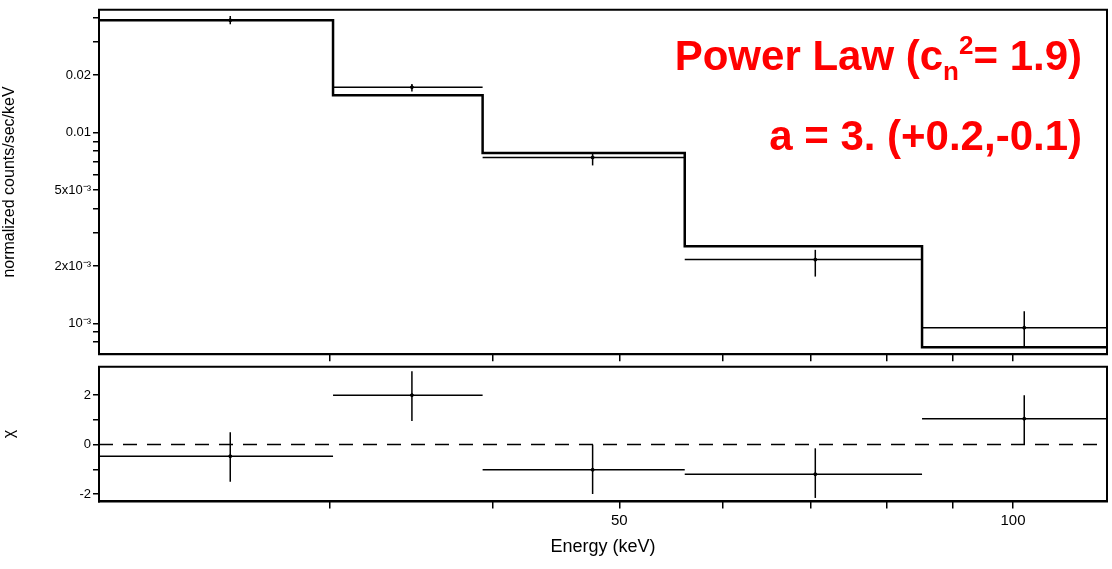 Image resolution: width=1112 pixels, height=569 pixels. Describe the element at coordinates (9, 182) in the screenshot. I see `y-axis-title: normalized counts/sec/keV` at that location.